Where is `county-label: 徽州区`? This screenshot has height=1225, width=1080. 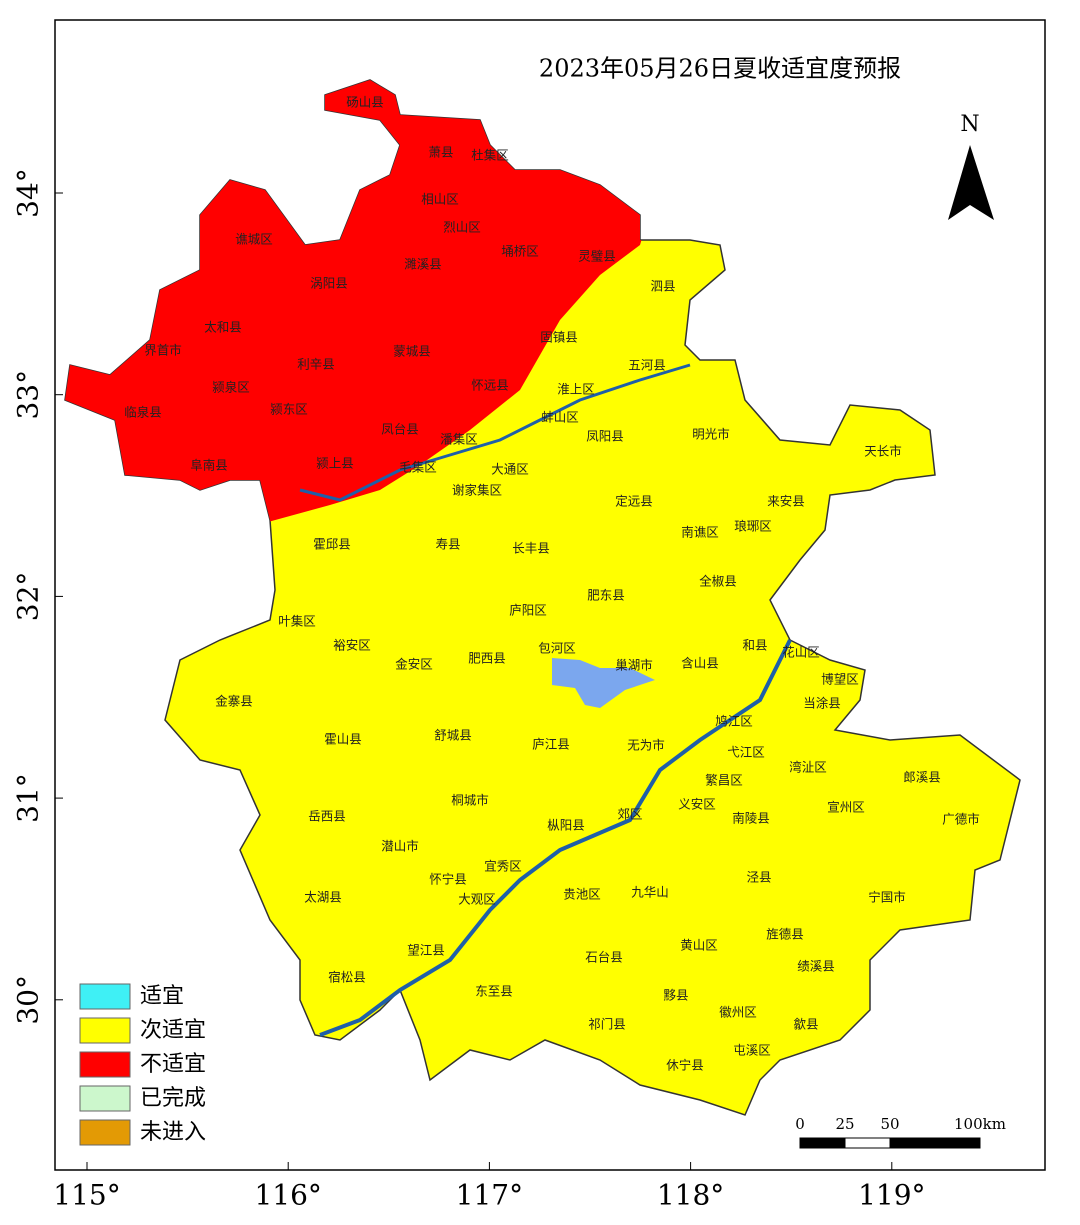 county-label: 徽州区 is located at coordinates (738, 1012).